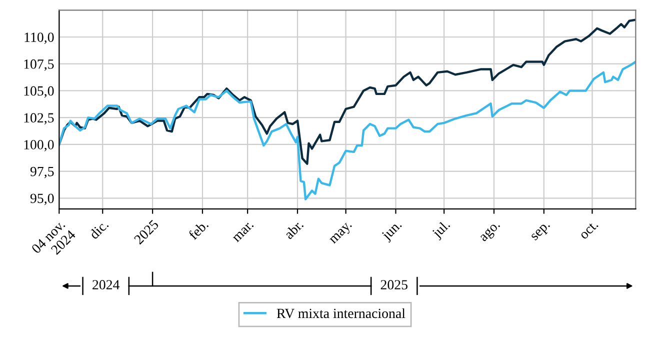  What do you see at coordinates (293, 229) in the screenshot?
I see `x-tick-label: abr.` at bounding box center [293, 229].